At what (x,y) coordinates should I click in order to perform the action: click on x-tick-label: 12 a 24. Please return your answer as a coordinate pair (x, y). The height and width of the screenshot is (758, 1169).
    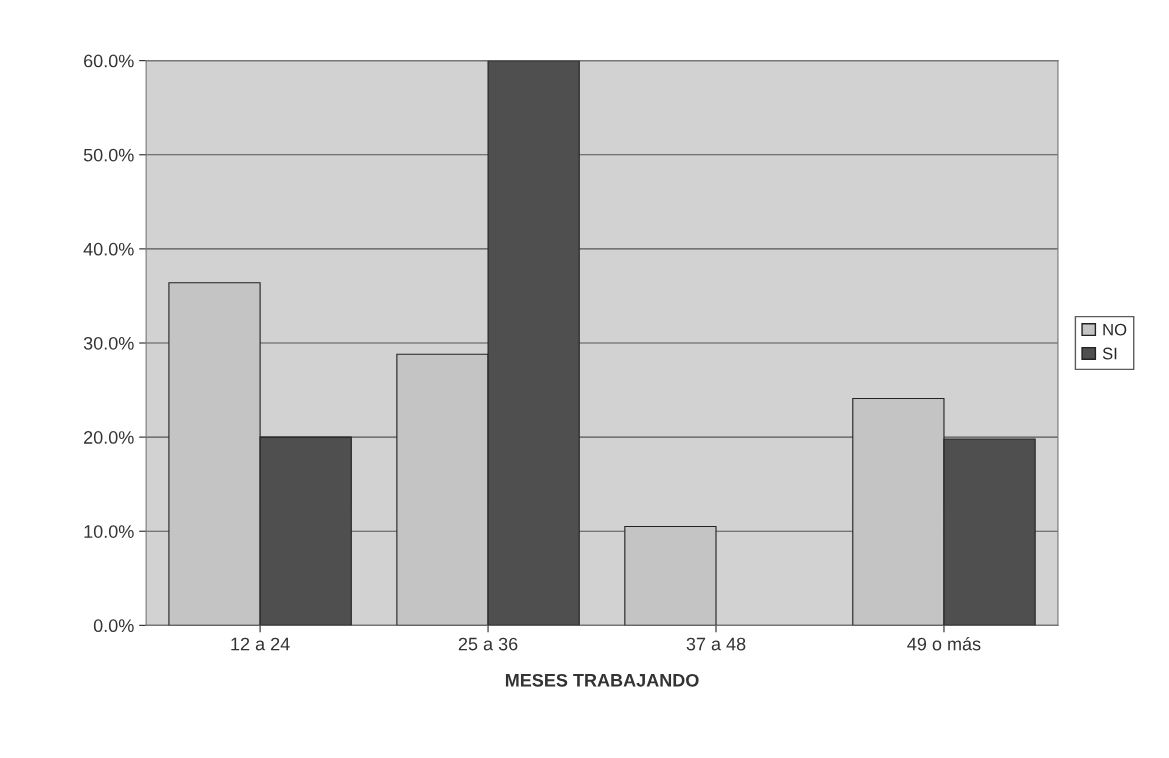
    Looking at the image, I should click on (260, 644).